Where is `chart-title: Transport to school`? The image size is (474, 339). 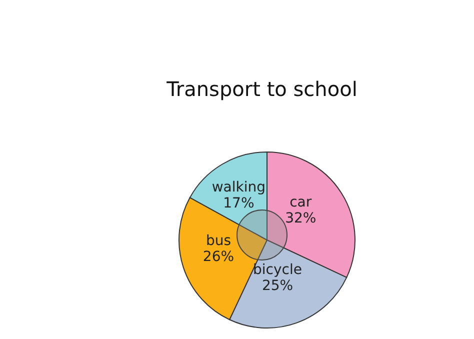
chart-title: Transport to school is located at coordinates (262, 89).